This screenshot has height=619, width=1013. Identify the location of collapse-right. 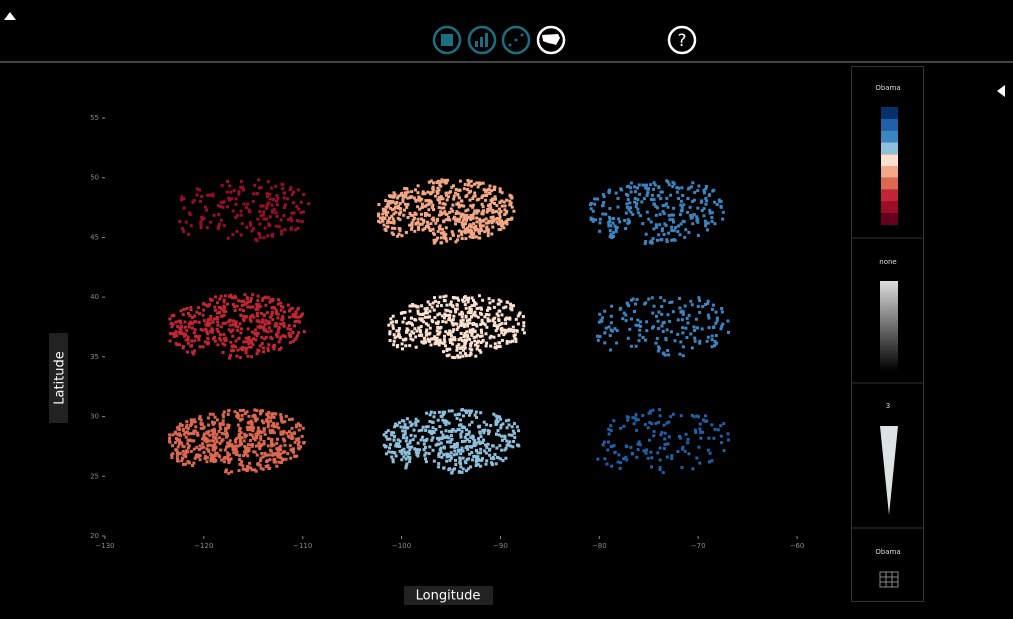
(1001, 91).